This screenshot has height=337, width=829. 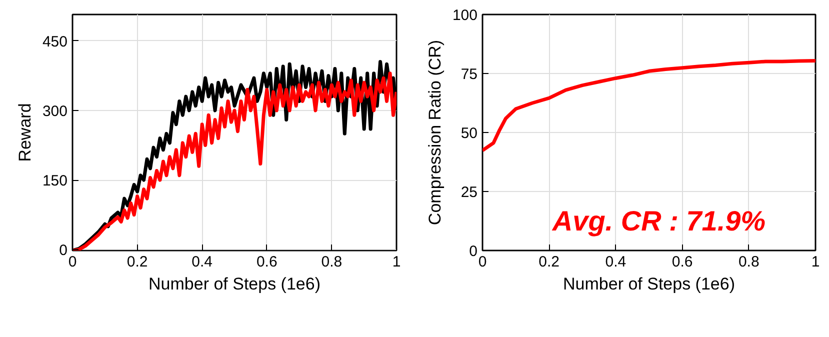 I want to click on y-tick-label: 25, so click(x=469, y=192).